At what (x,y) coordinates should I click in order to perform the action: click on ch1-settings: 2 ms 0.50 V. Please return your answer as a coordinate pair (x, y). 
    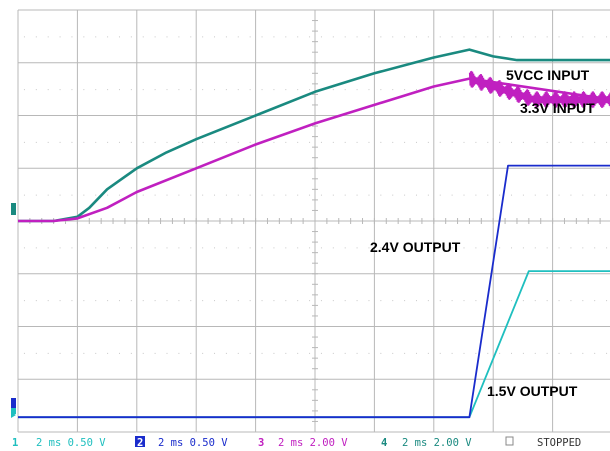
    Looking at the image, I should click on (71, 443).